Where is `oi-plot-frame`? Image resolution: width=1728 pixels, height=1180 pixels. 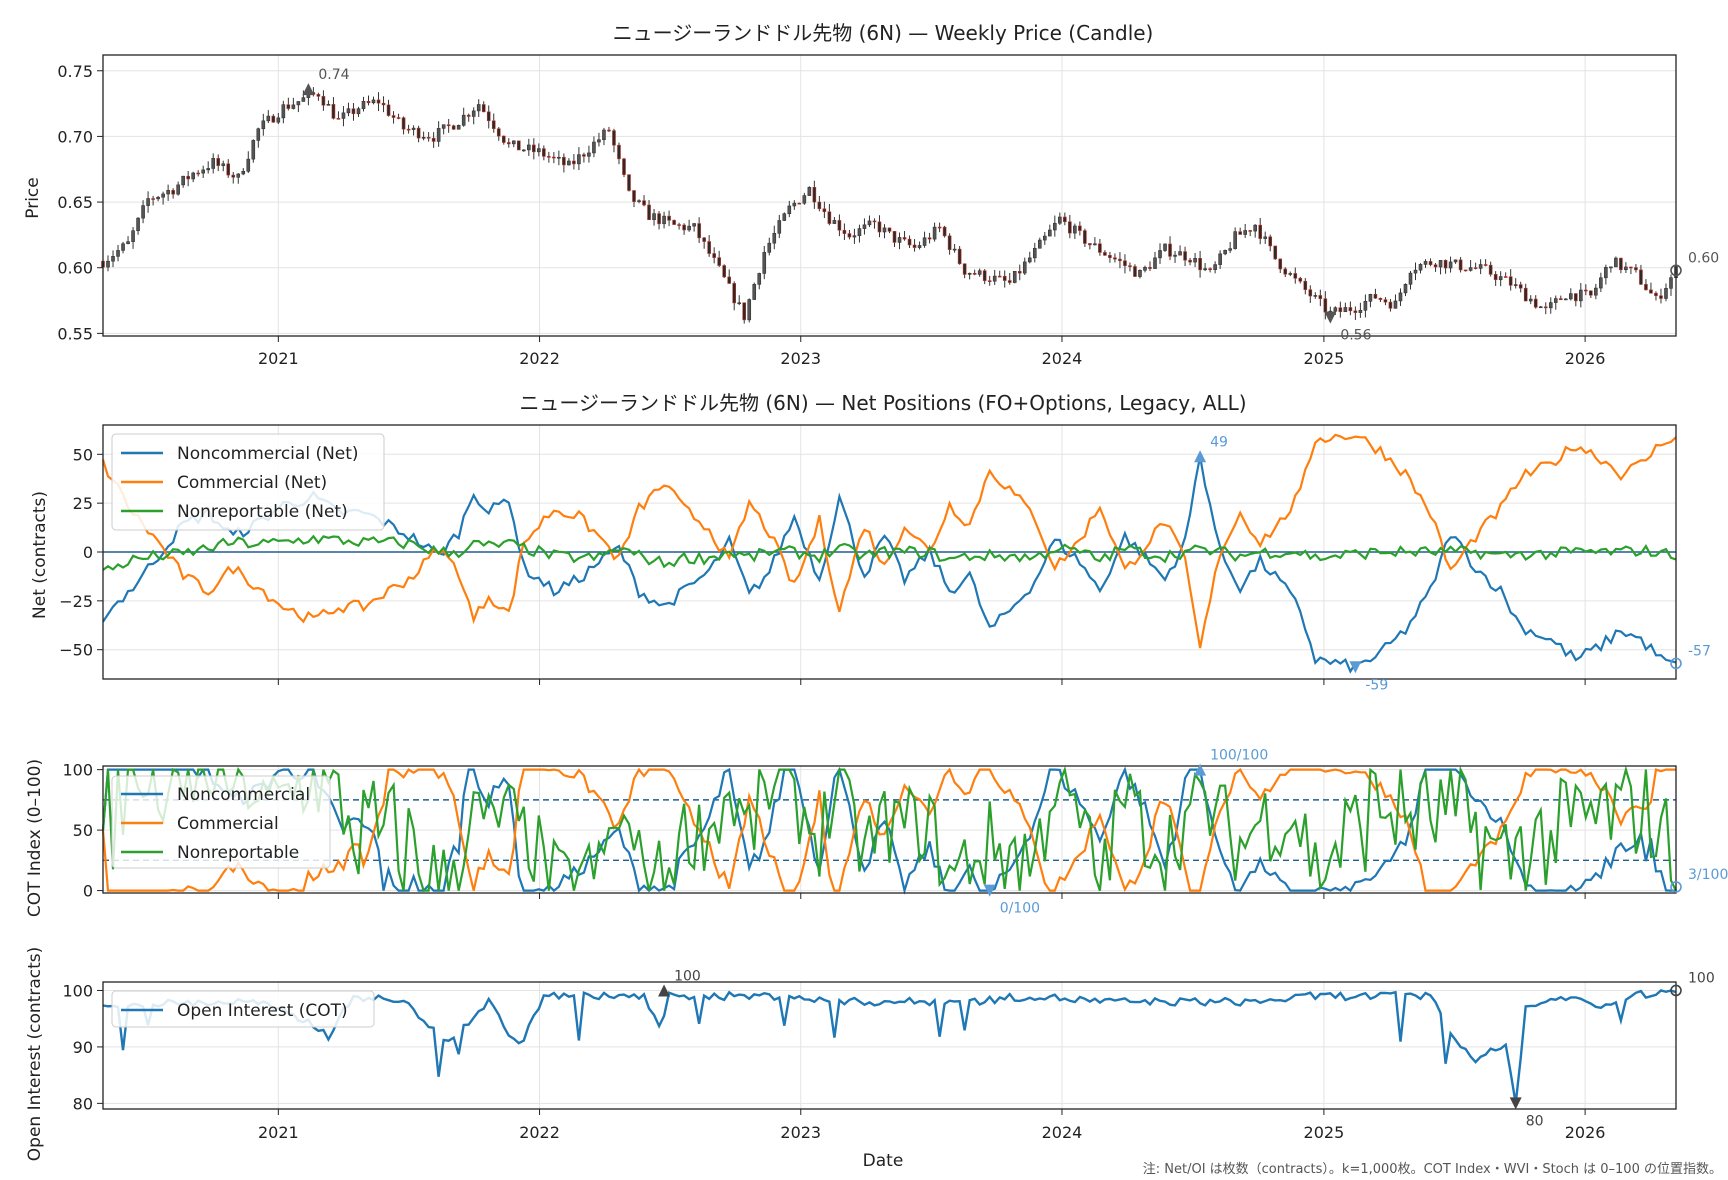
oi-plot-frame is located at coordinates (889, 1045).